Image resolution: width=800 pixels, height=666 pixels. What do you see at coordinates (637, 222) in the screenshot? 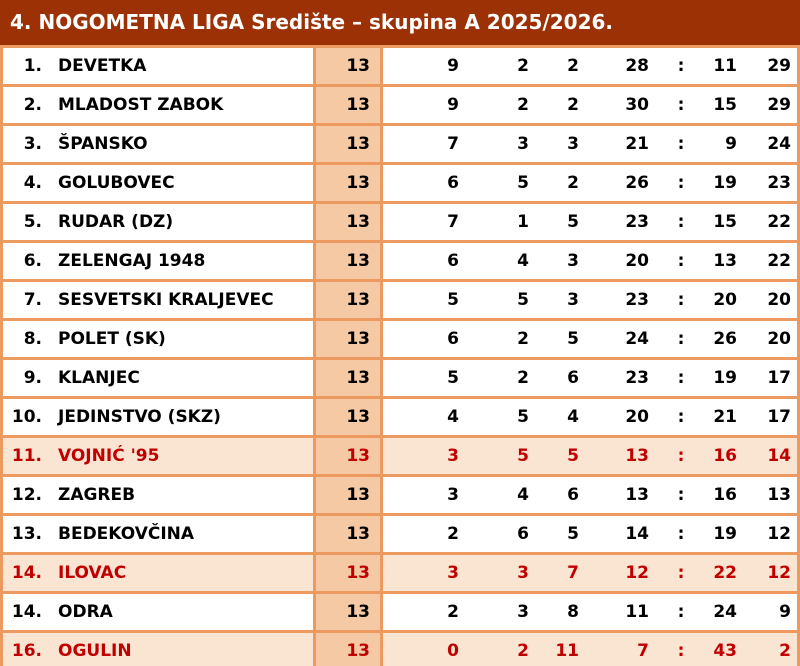
I see `goals-for-cell: 23` at bounding box center [637, 222].